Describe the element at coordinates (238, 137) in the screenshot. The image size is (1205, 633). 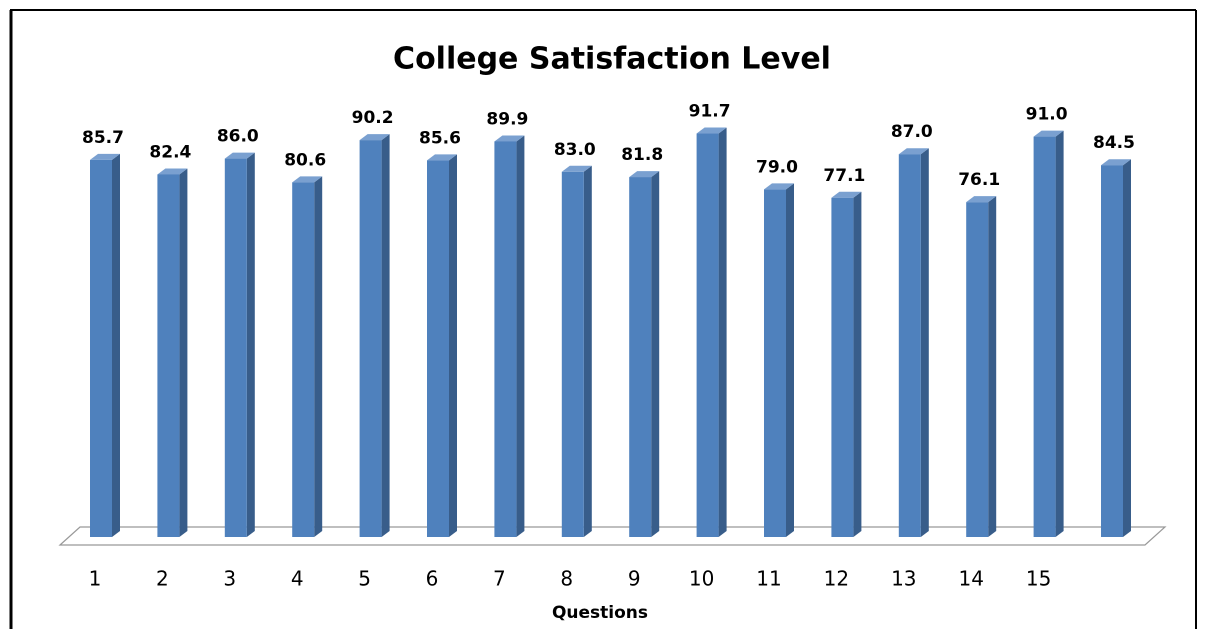
I see `data-label: 86.0` at that location.